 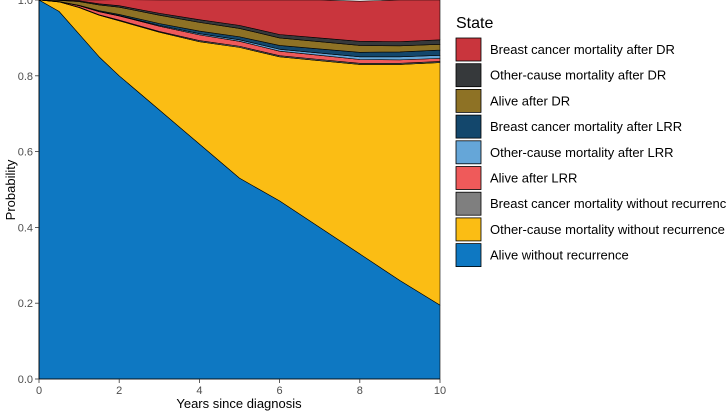 I want to click on legend-title: State, so click(x=474, y=23).